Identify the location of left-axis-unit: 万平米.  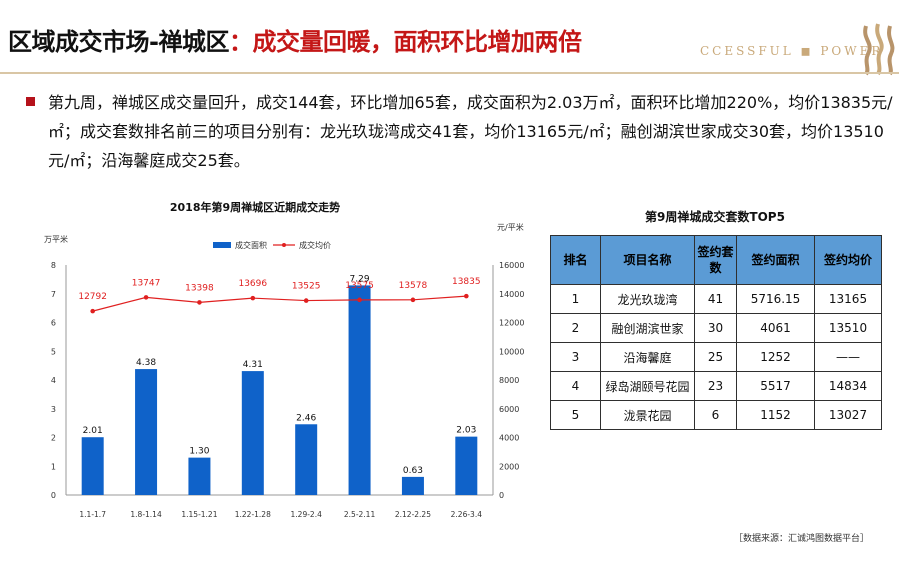
(56, 239).